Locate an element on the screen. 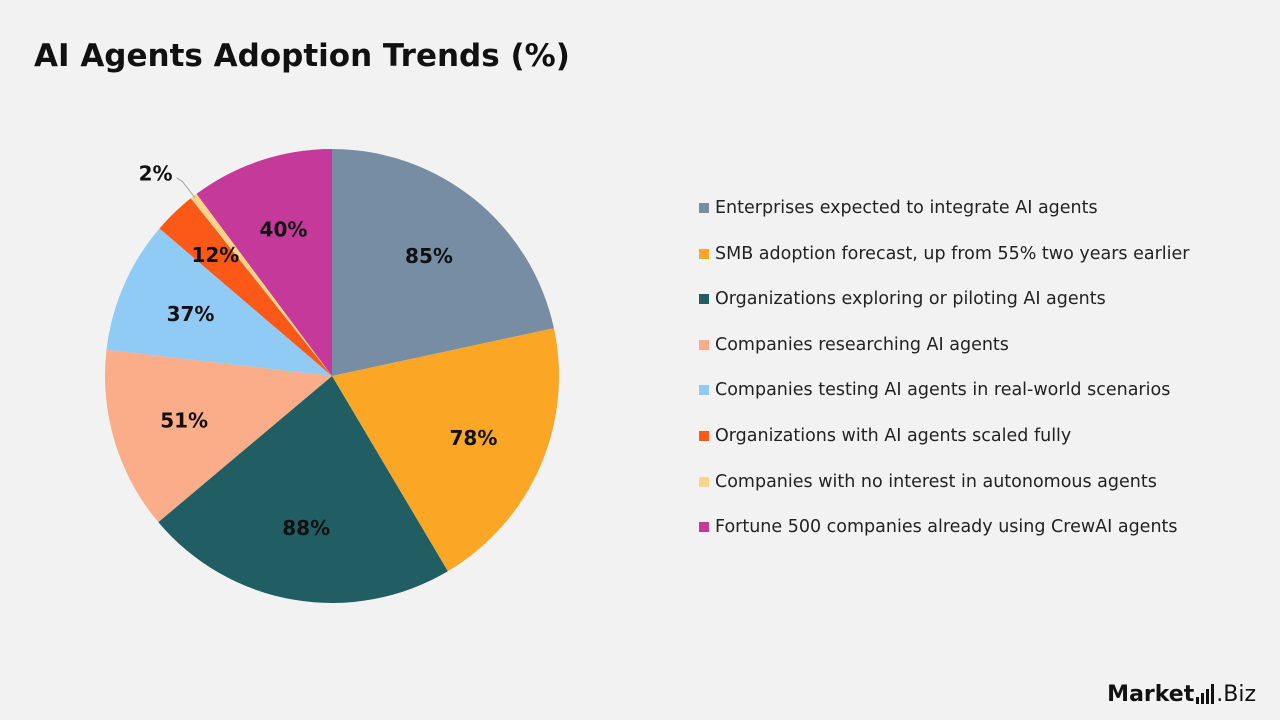  pie-slice-organizations-exploring-or-piloting-ai-agents is located at coordinates (303, 489).